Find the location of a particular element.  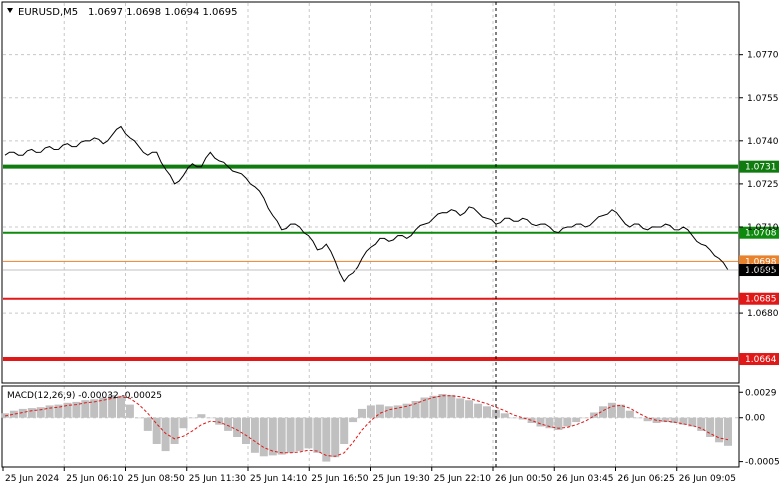

macd-axis: 0.0029 0.00 -0.0005 is located at coordinates (759, 428).